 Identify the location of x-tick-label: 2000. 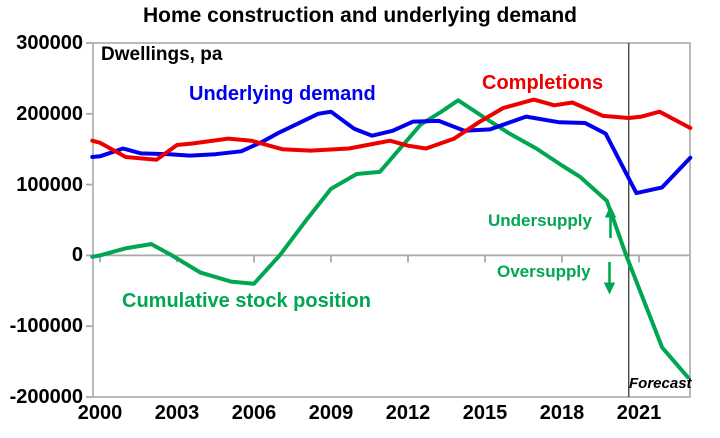
(100, 413).